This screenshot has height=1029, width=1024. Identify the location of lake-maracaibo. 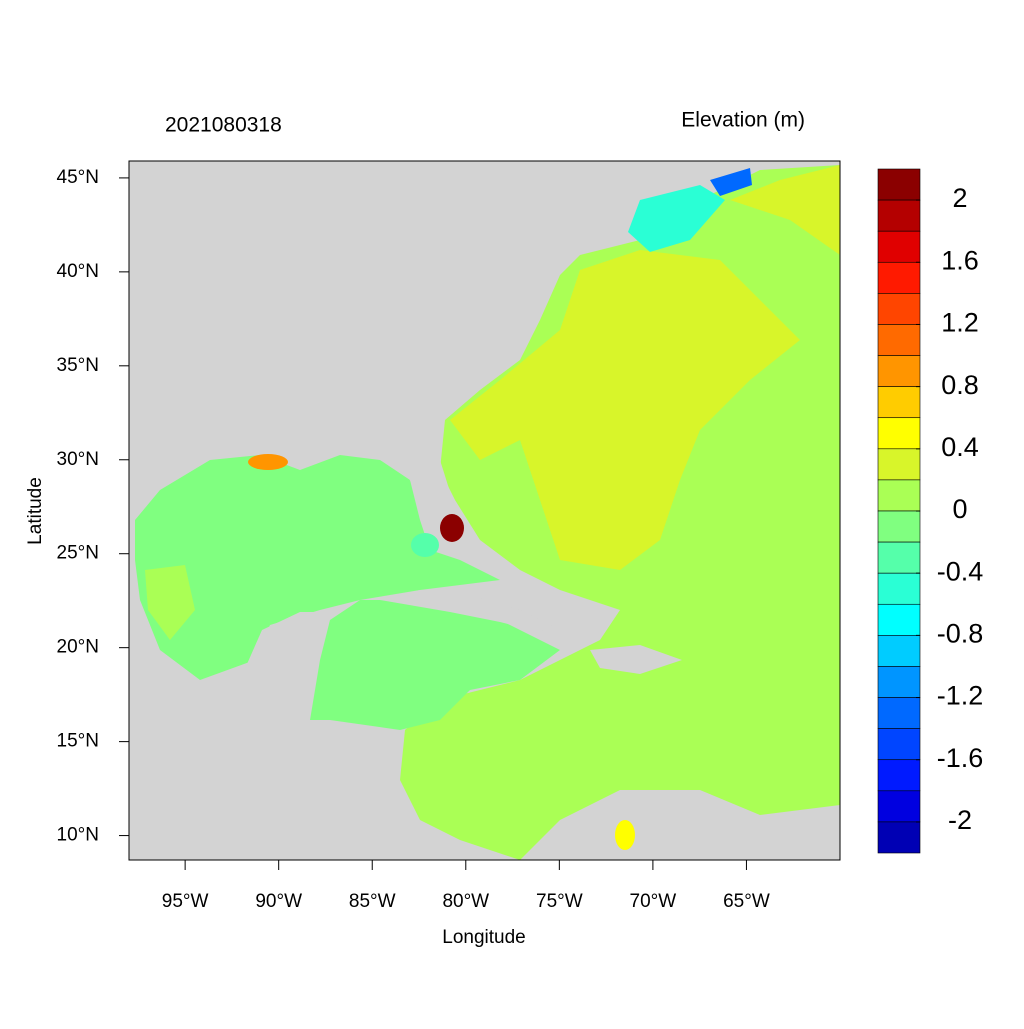
(625, 835).